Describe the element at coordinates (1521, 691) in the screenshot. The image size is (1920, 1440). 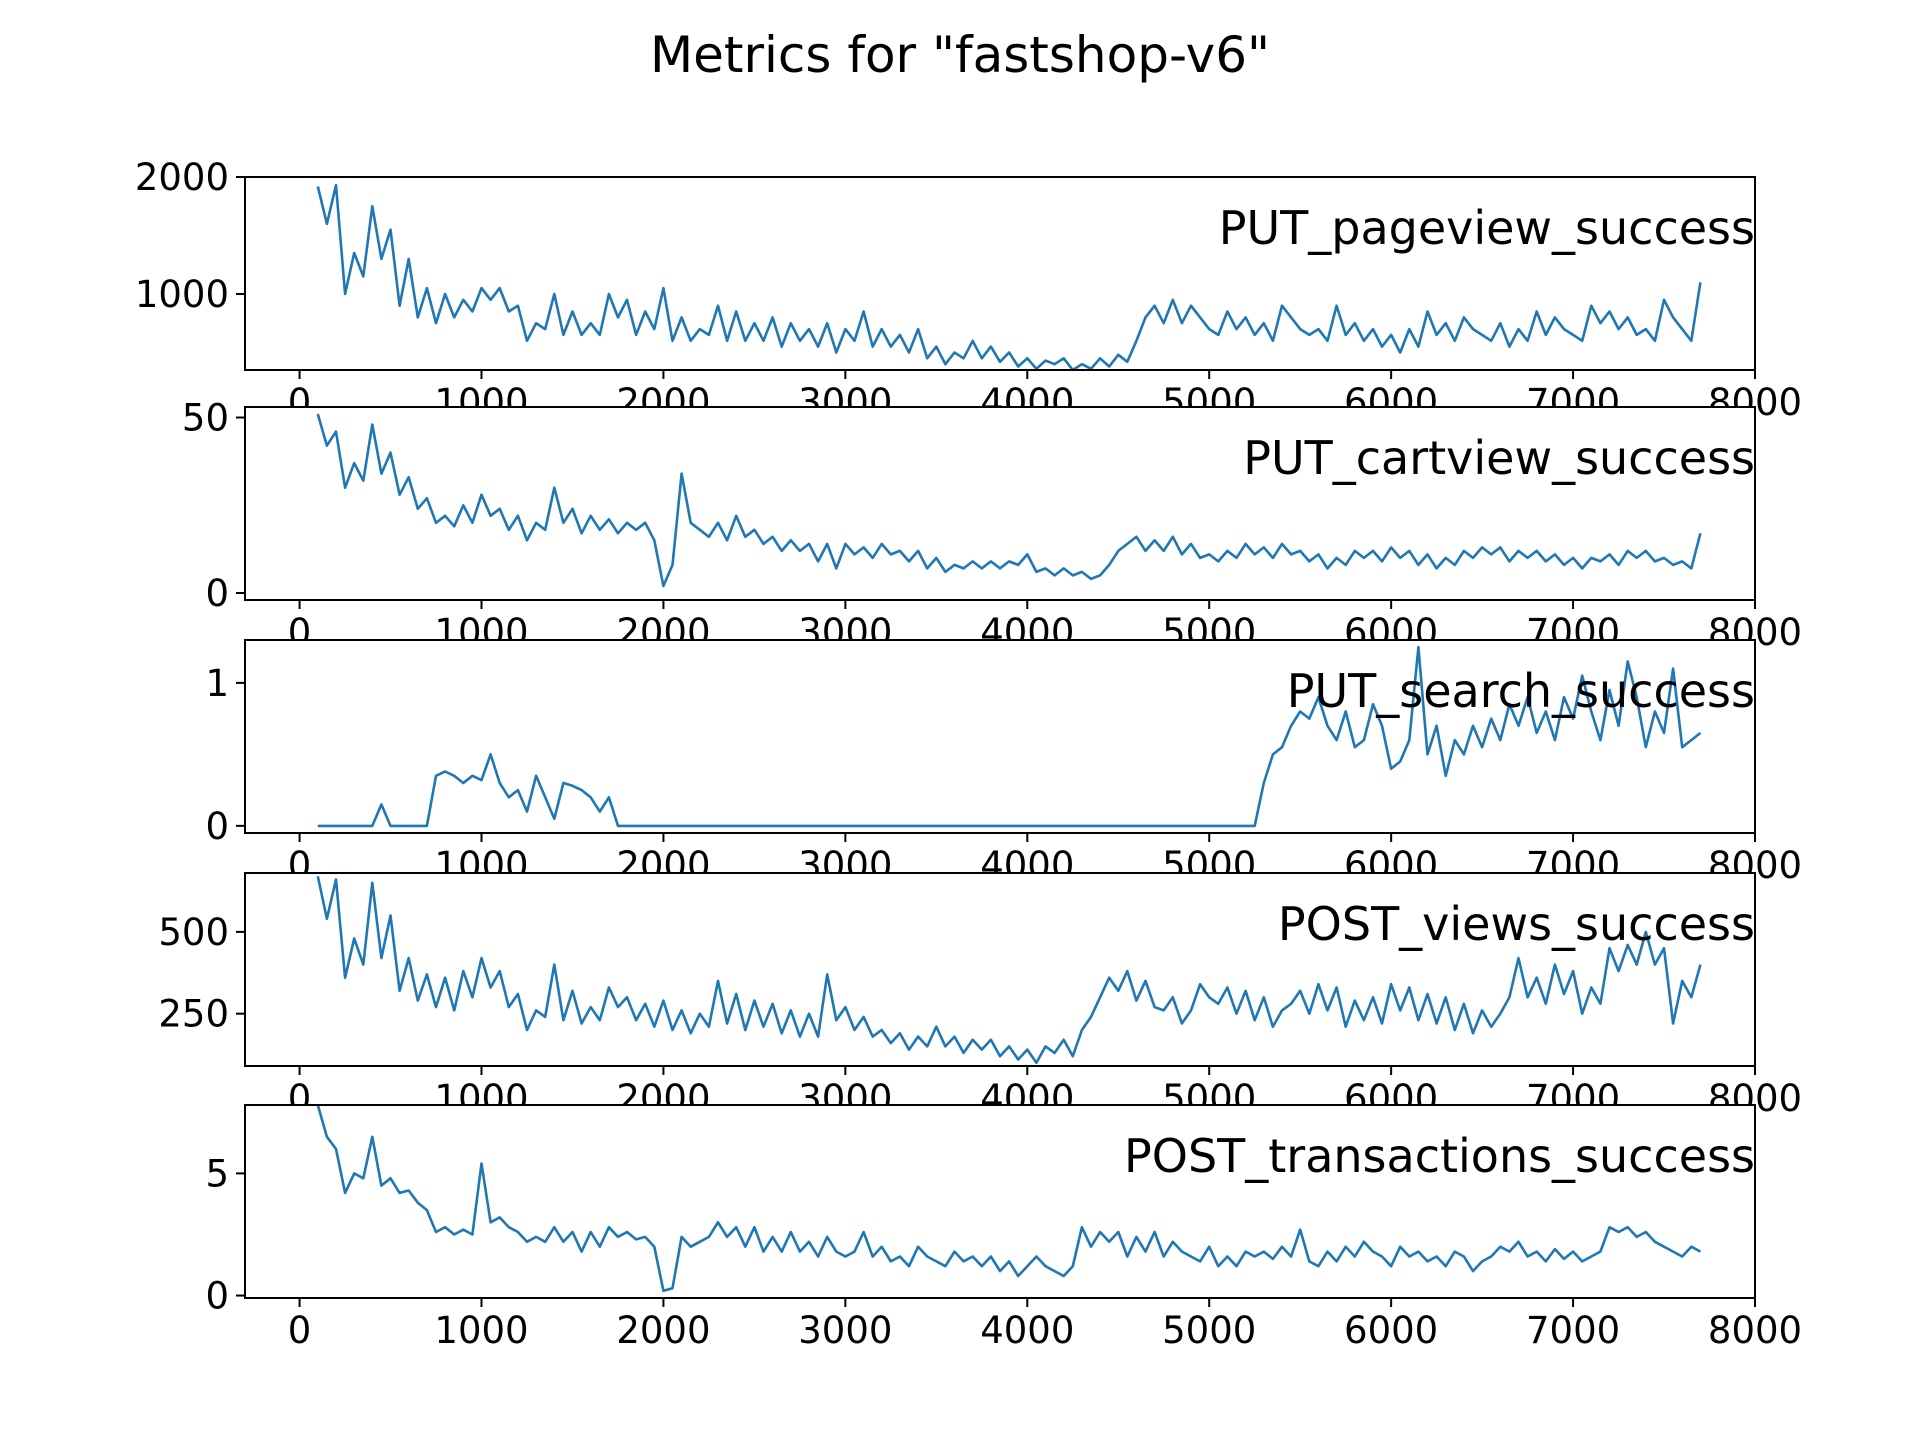
I see `series-label: PUT_search_success` at that location.